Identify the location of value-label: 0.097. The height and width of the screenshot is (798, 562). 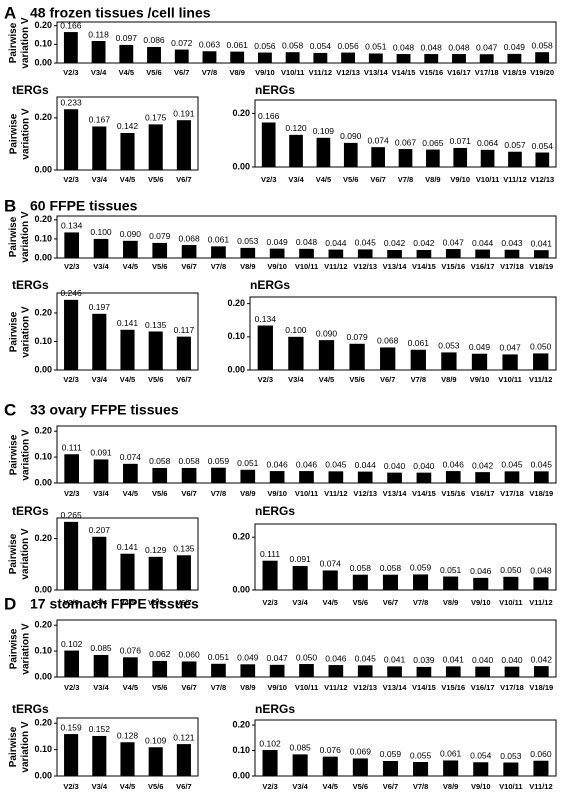
(127, 38).